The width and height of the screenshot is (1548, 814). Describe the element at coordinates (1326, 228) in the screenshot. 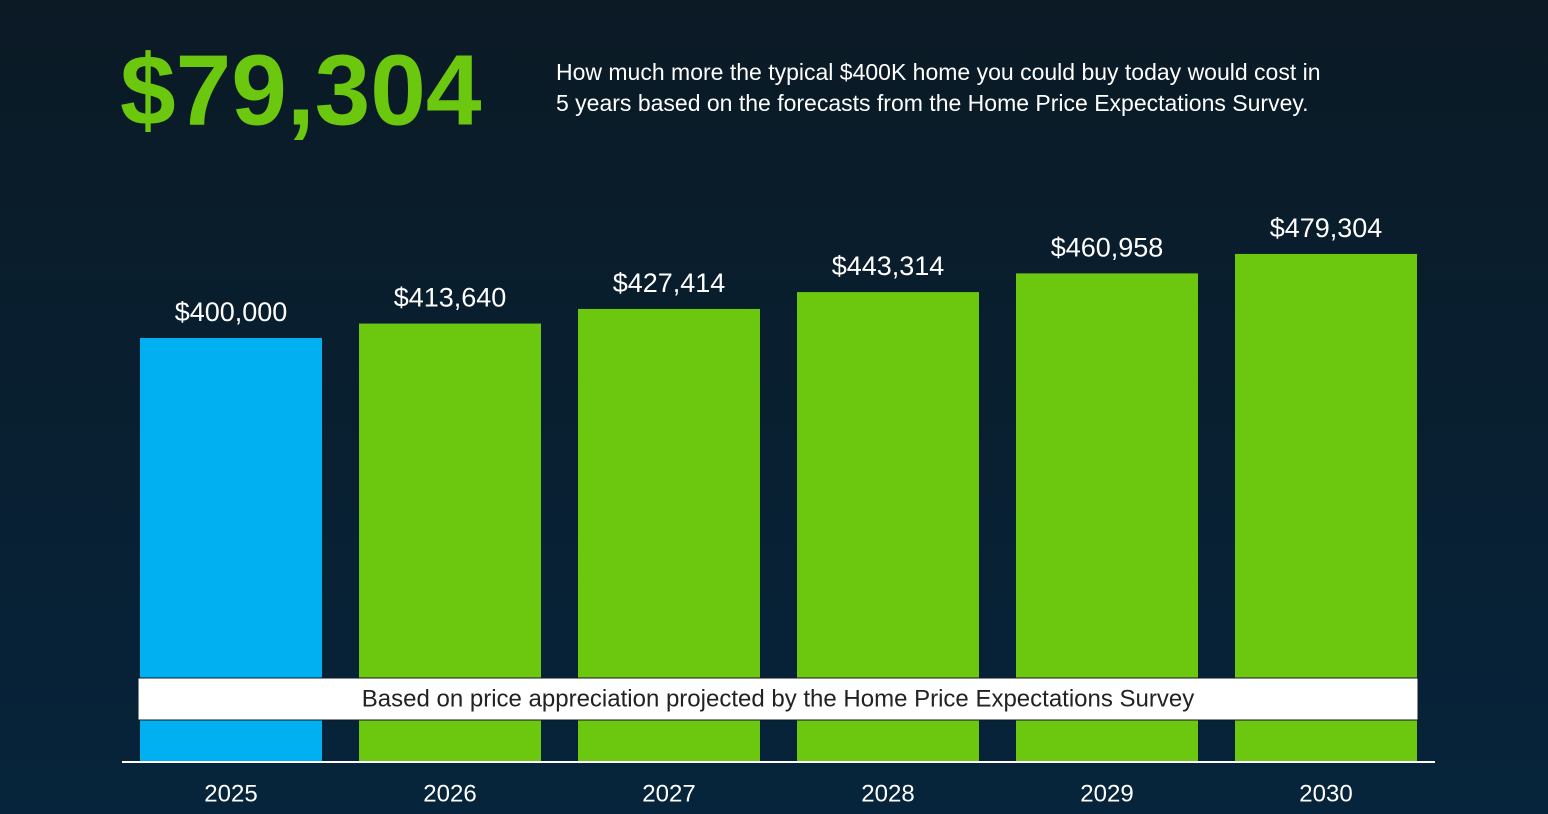

I see `value-label: $479,304` at that location.